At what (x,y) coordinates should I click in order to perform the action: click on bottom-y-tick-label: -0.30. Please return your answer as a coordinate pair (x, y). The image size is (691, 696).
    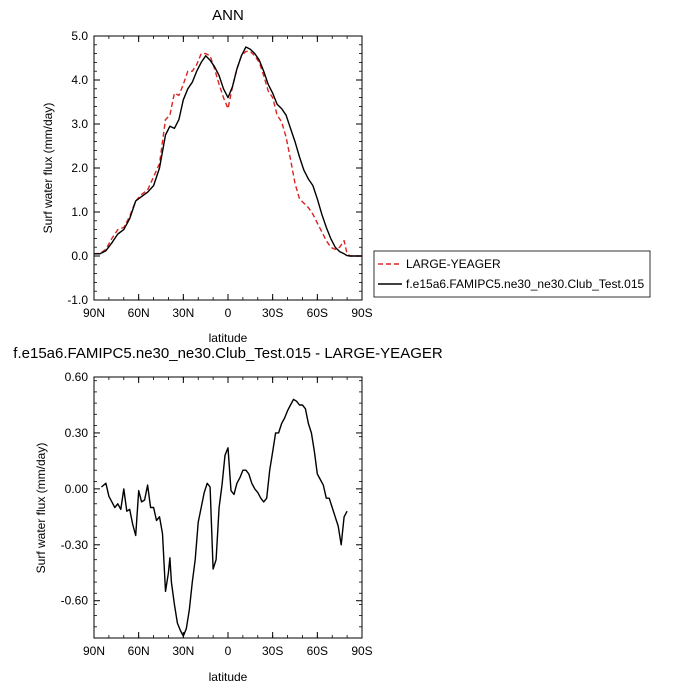
    Looking at the image, I should click on (75, 545).